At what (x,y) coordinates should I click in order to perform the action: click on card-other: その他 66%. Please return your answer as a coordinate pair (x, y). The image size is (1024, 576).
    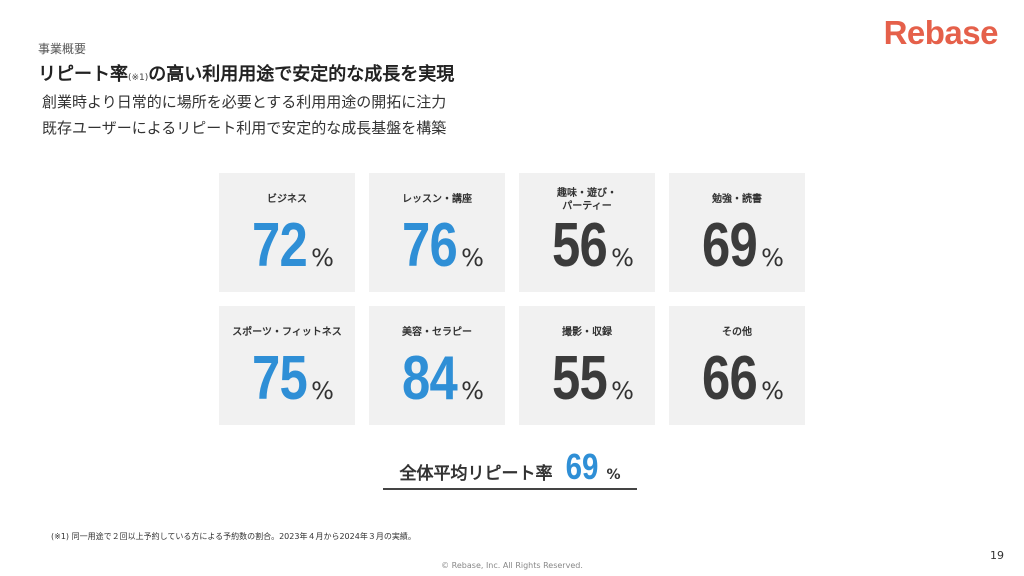
    Looking at the image, I should click on (737, 365).